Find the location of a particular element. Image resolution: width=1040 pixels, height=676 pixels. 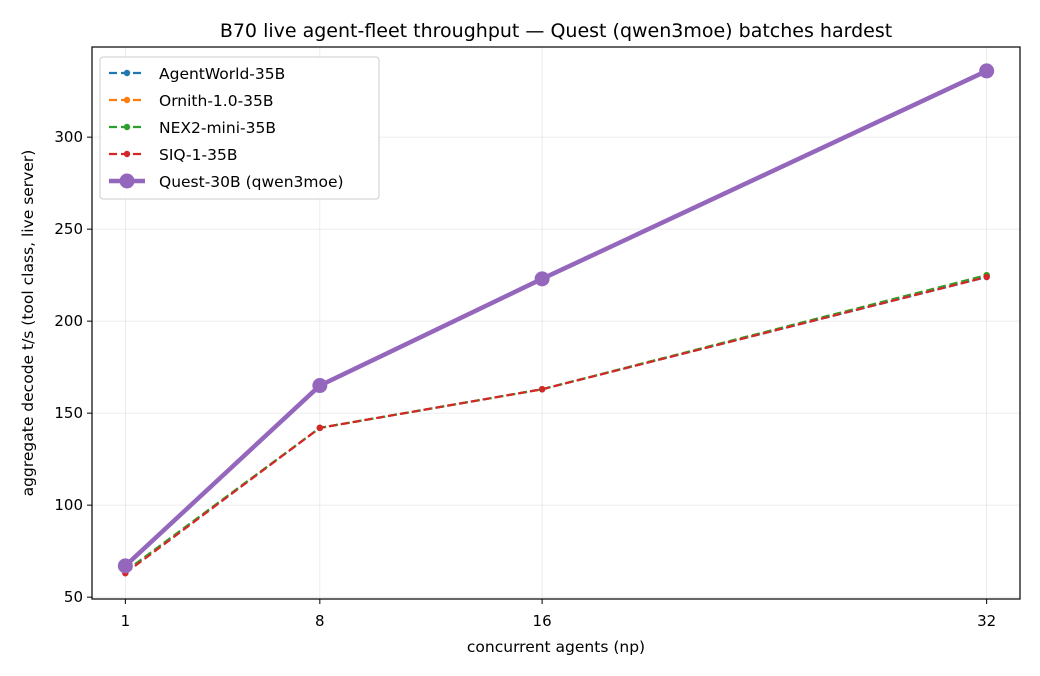

legend-label: NEX2-mini-35B is located at coordinates (217, 128).